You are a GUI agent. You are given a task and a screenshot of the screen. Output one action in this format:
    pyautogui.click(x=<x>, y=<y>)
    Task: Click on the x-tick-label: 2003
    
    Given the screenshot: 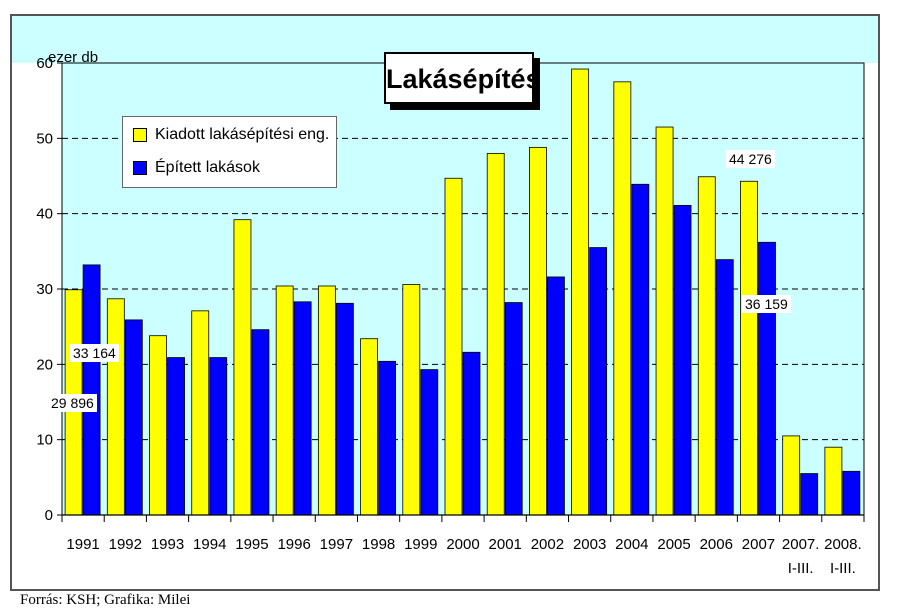 What is the action you would take?
    pyautogui.click(x=589, y=544)
    